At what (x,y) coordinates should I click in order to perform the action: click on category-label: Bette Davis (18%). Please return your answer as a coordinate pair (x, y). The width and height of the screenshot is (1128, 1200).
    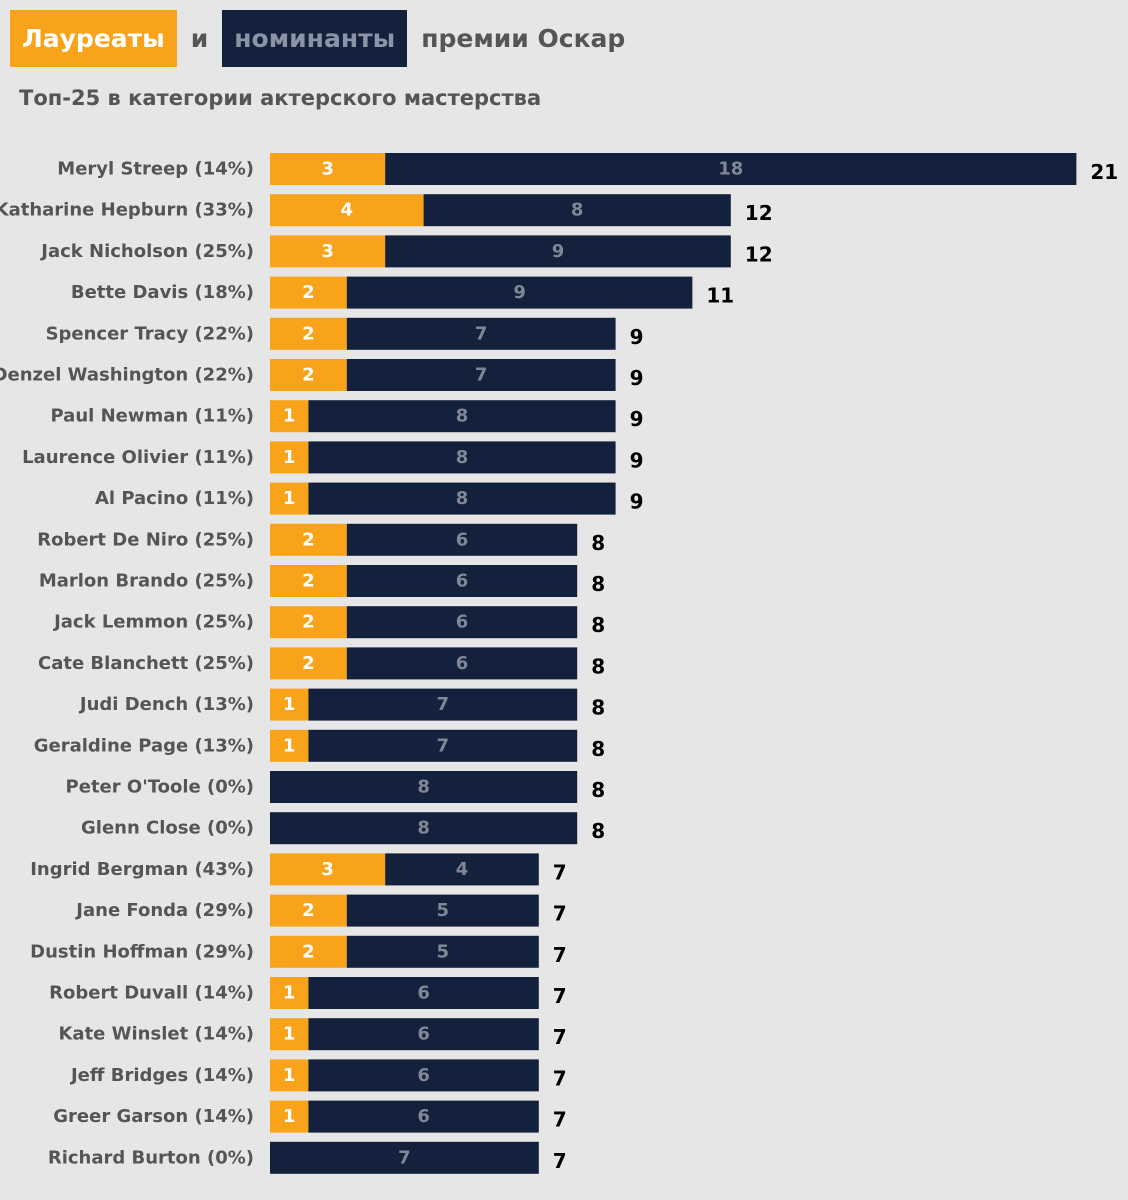
    Looking at the image, I should click on (162, 292).